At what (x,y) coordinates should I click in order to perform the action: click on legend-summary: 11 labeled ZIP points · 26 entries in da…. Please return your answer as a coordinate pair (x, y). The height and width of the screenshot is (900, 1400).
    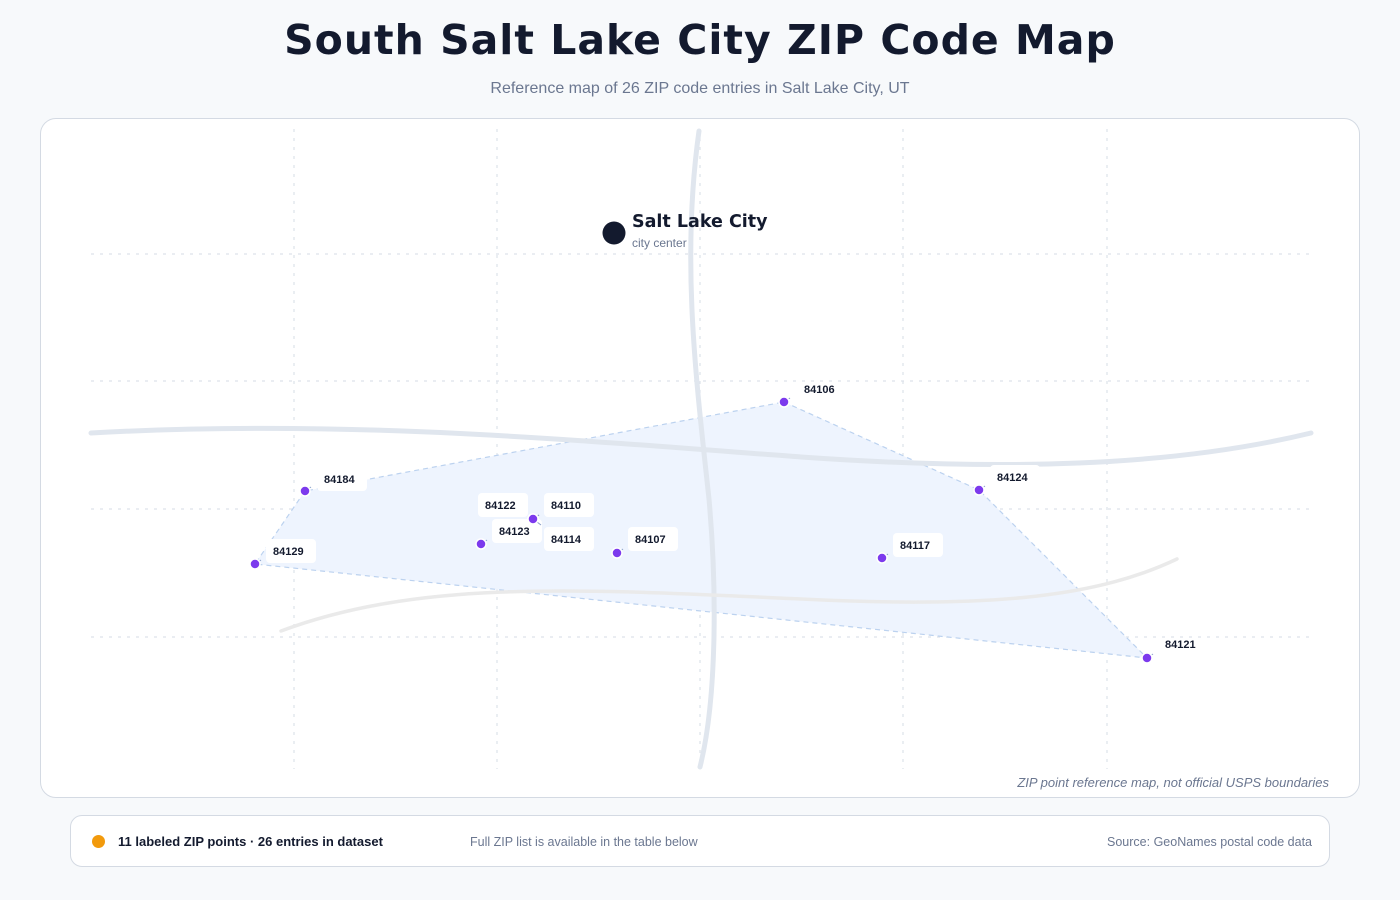
    Looking at the image, I should click on (250, 841).